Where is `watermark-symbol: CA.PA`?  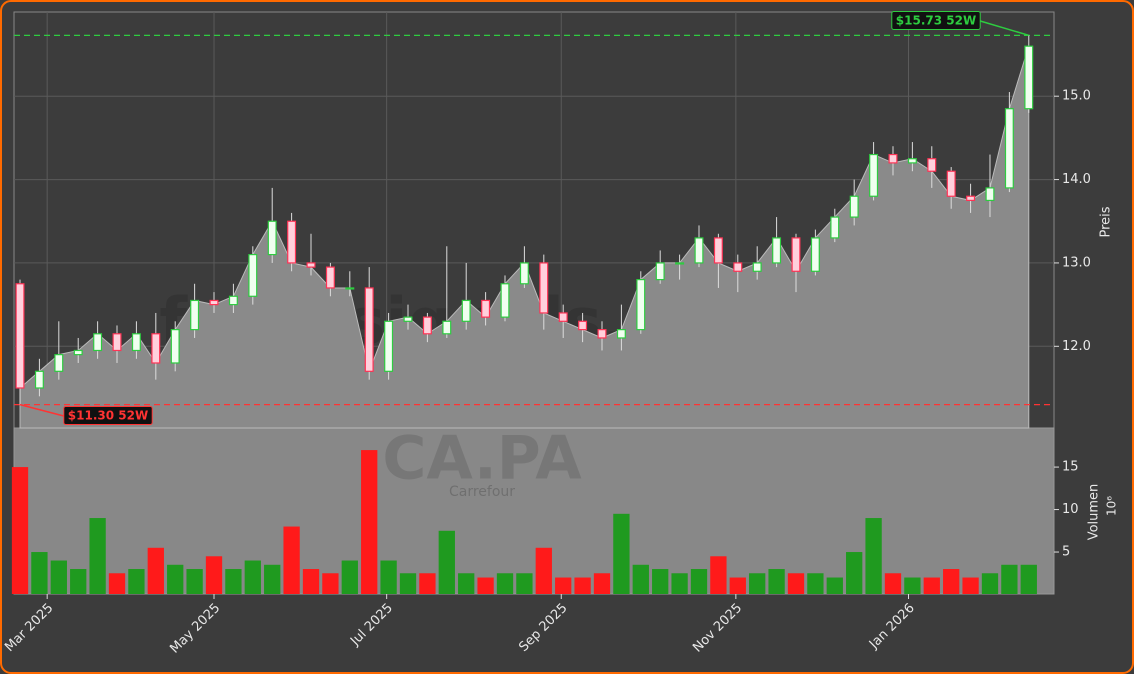
watermark-symbol: CA.PA is located at coordinates (482, 459).